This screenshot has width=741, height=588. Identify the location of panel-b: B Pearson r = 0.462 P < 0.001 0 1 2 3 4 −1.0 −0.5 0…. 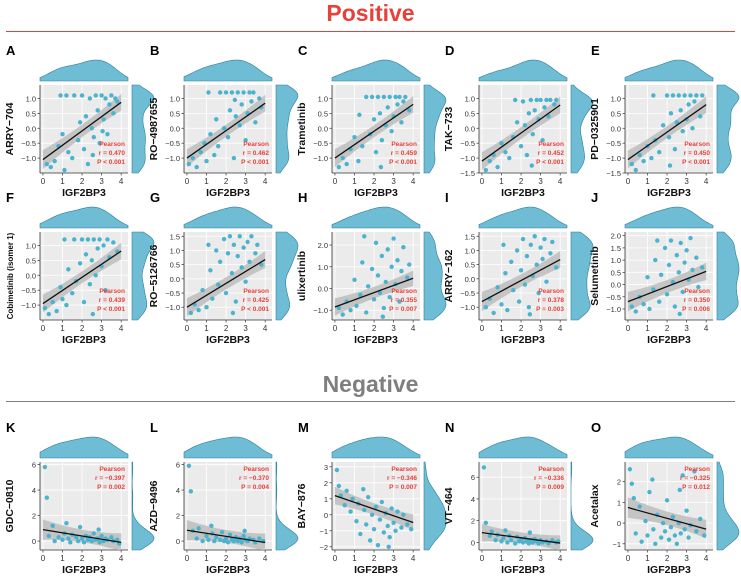
(223, 121).